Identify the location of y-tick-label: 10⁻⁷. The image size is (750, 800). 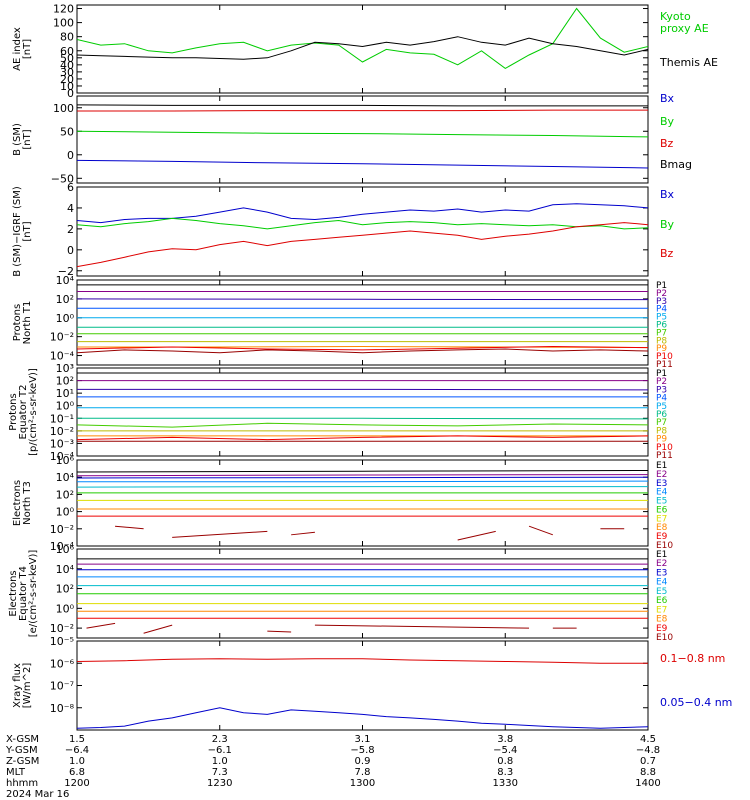
(62, 686).